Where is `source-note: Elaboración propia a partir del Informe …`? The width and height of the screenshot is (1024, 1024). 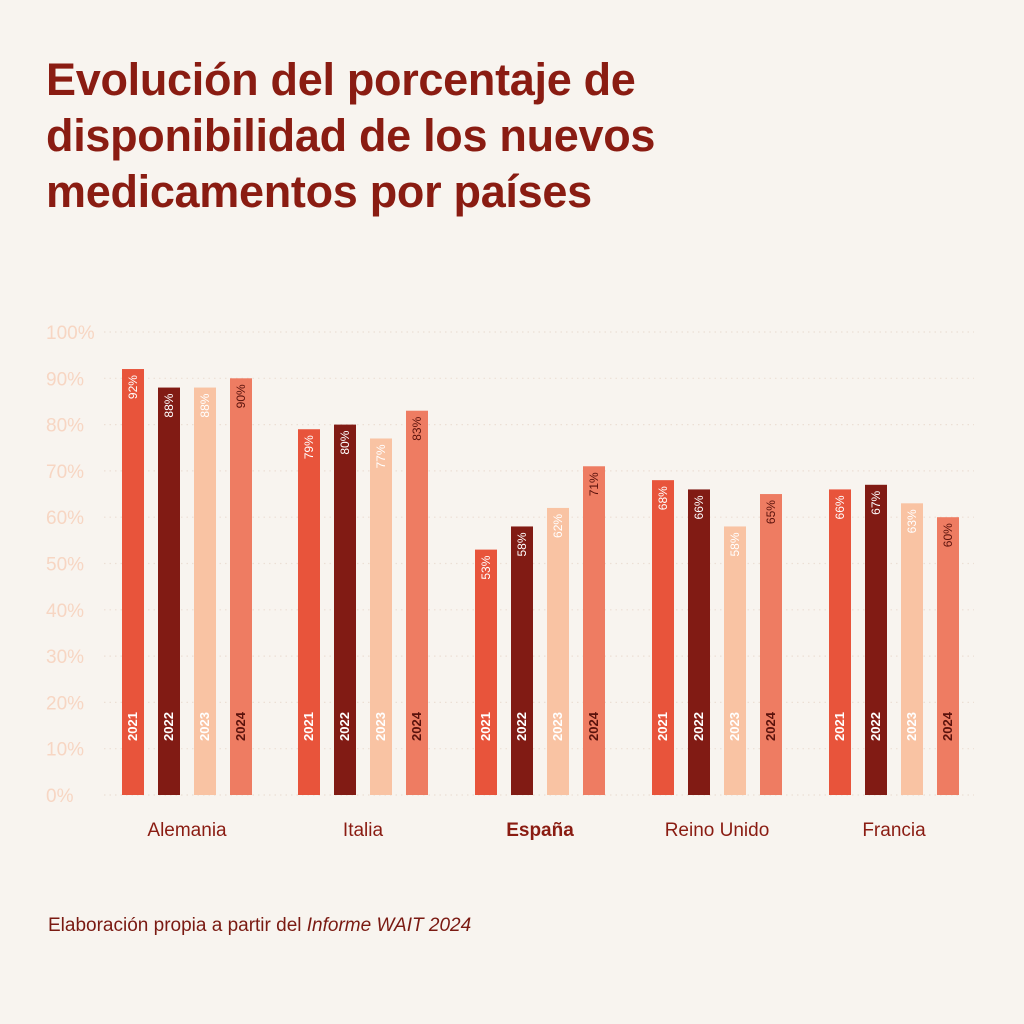 source-note: Elaboración propia a partir del Informe … is located at coordinates (259, 926).